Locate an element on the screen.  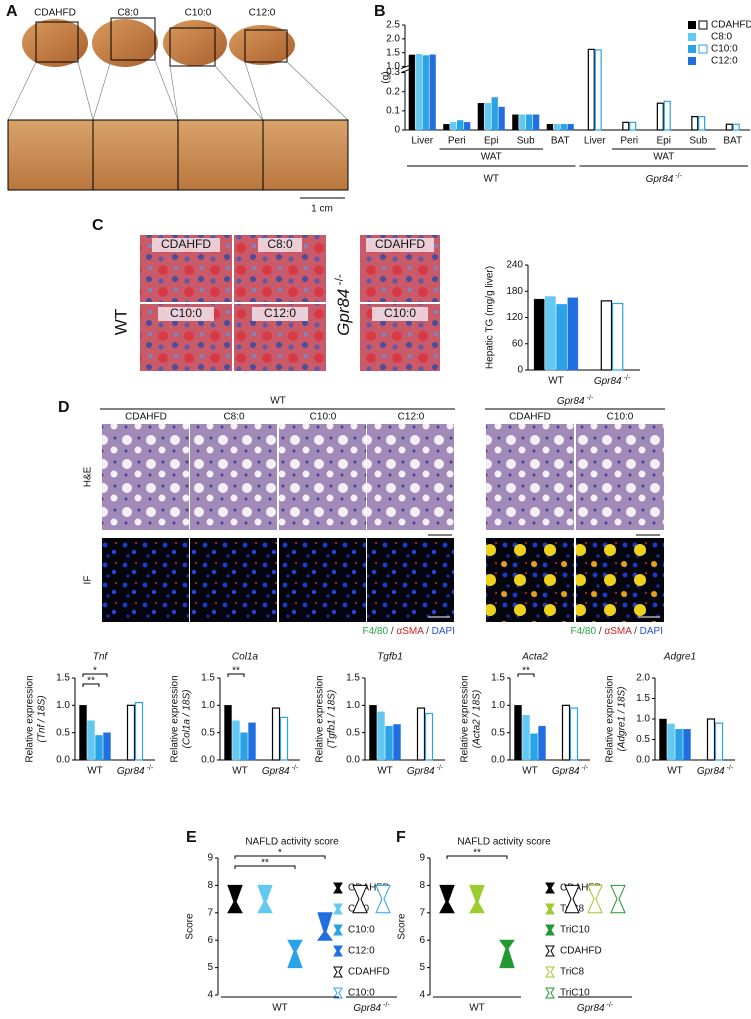
x-tick-label: Peri is located at coordinates (629, 141).